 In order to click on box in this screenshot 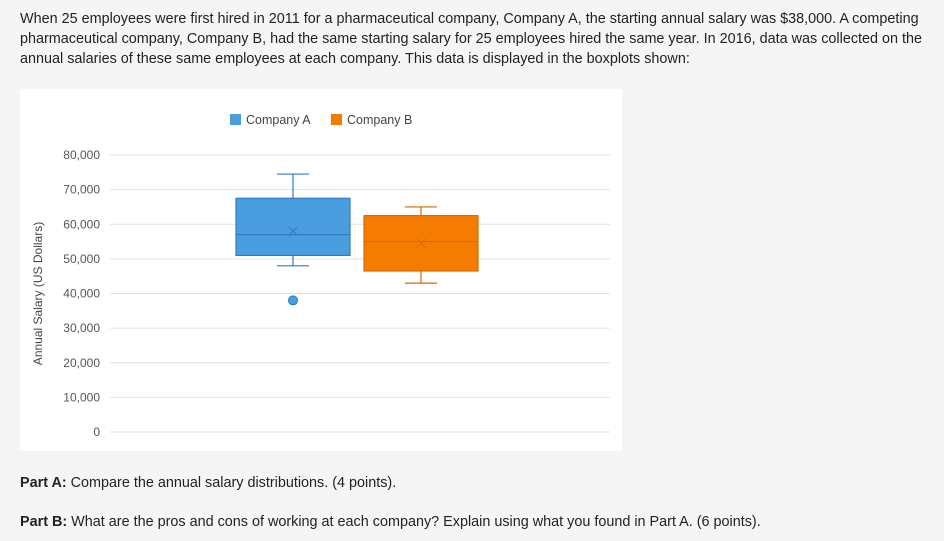, I will do `click(293, 227)`.